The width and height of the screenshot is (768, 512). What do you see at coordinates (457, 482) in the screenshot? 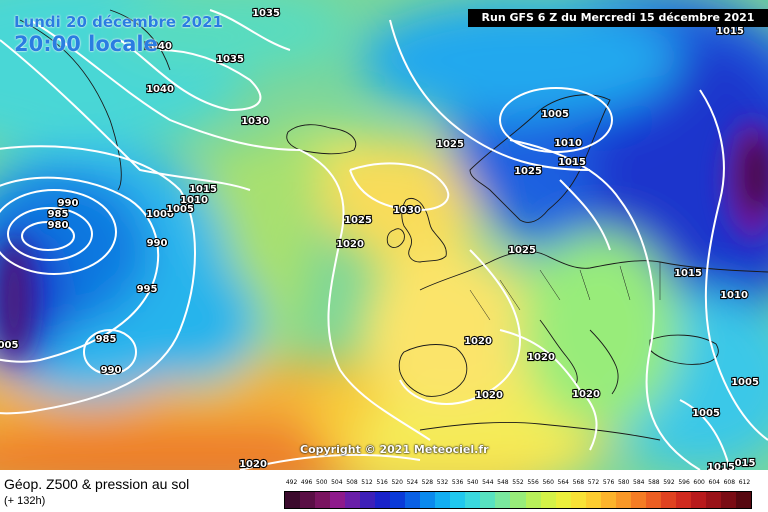
I see `legend-value: 536` at bounding box center [457, 482].